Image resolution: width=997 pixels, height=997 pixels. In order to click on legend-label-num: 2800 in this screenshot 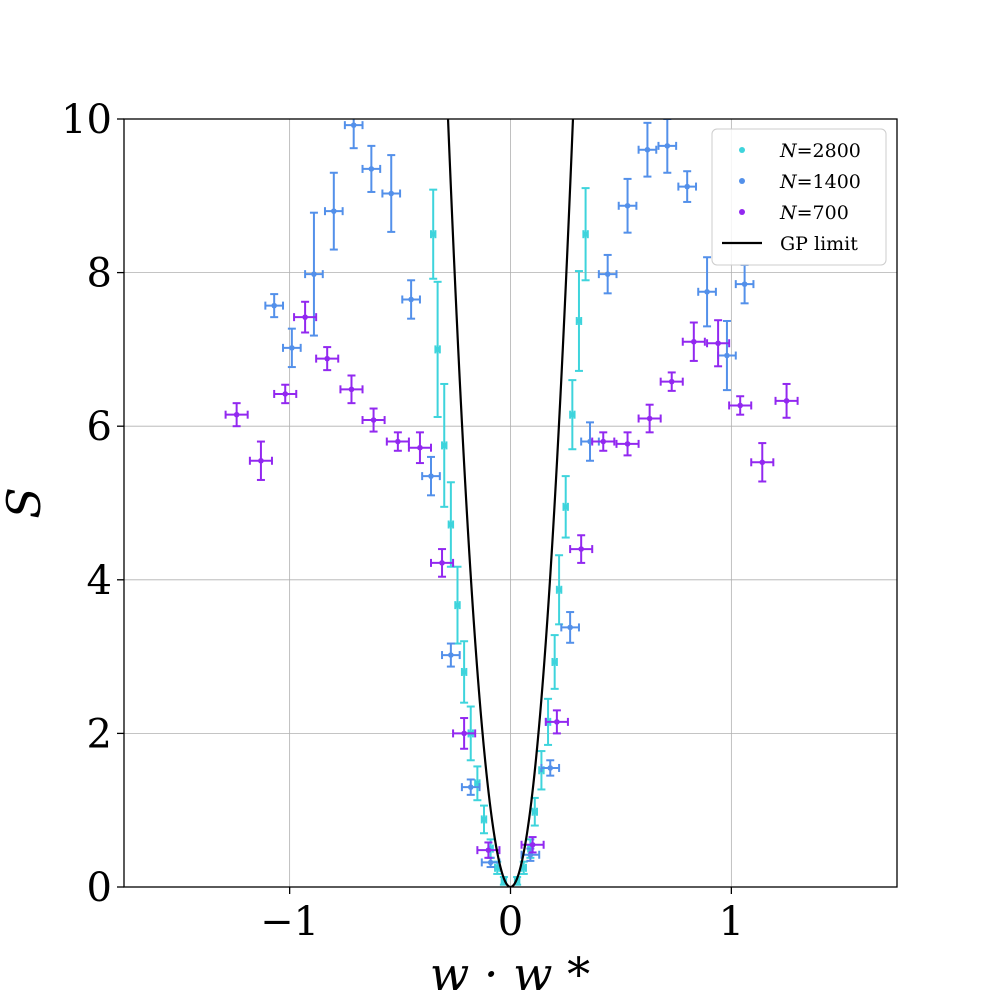, I will do `click(837, 151)`.